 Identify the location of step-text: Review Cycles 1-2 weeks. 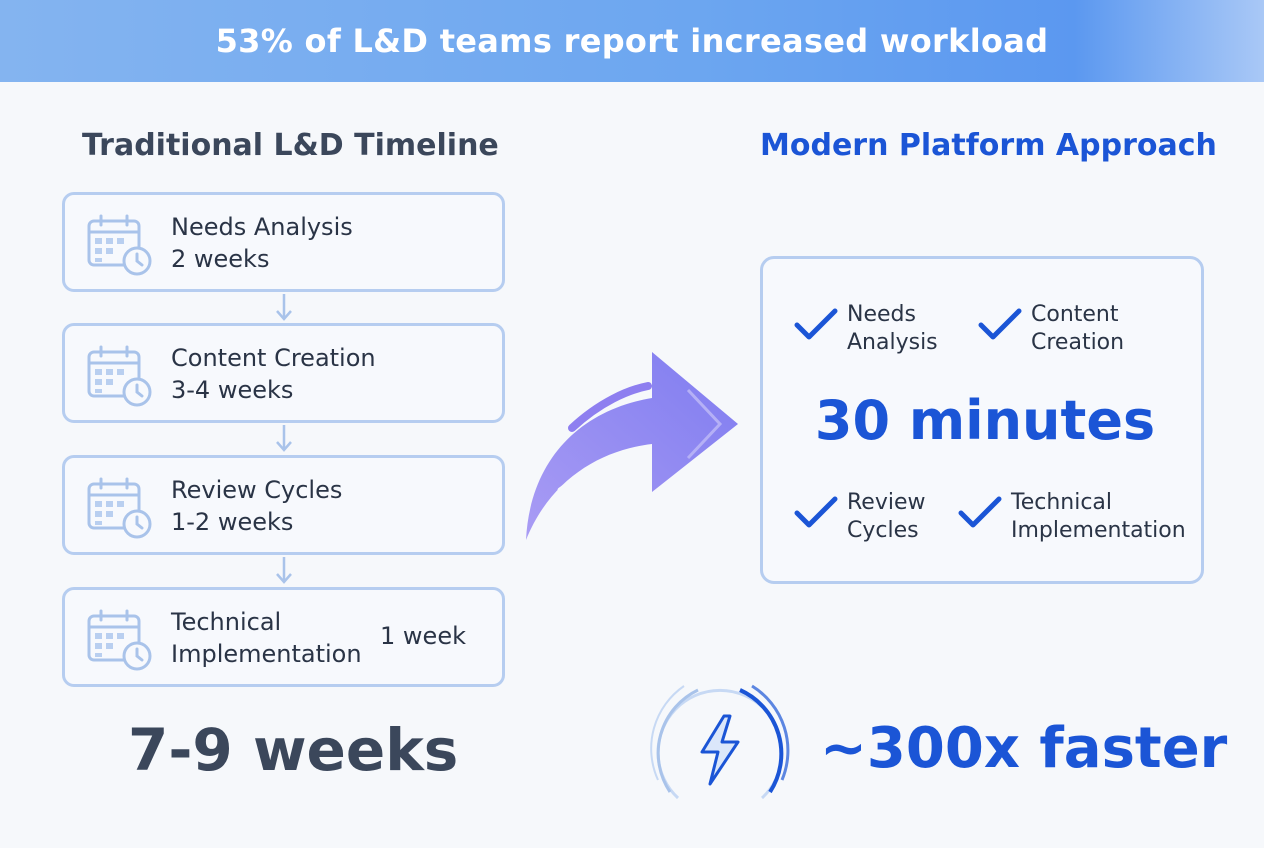
(256, 506).